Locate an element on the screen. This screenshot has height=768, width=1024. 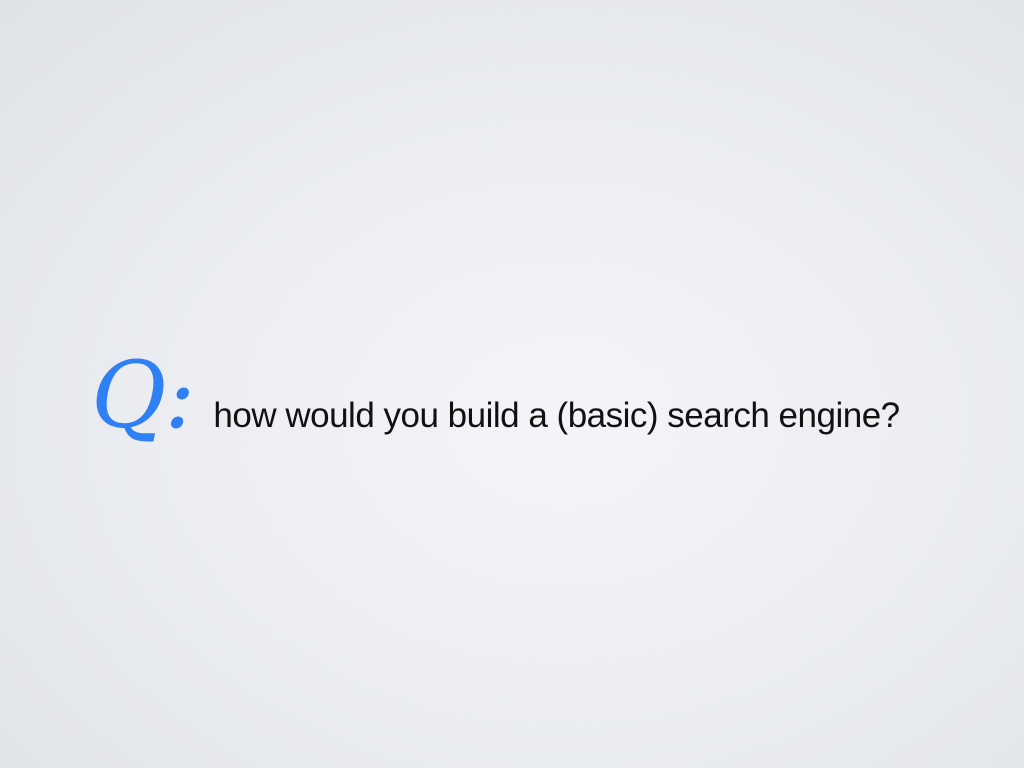
question-label: Q: is located at coordinates (143, 395).